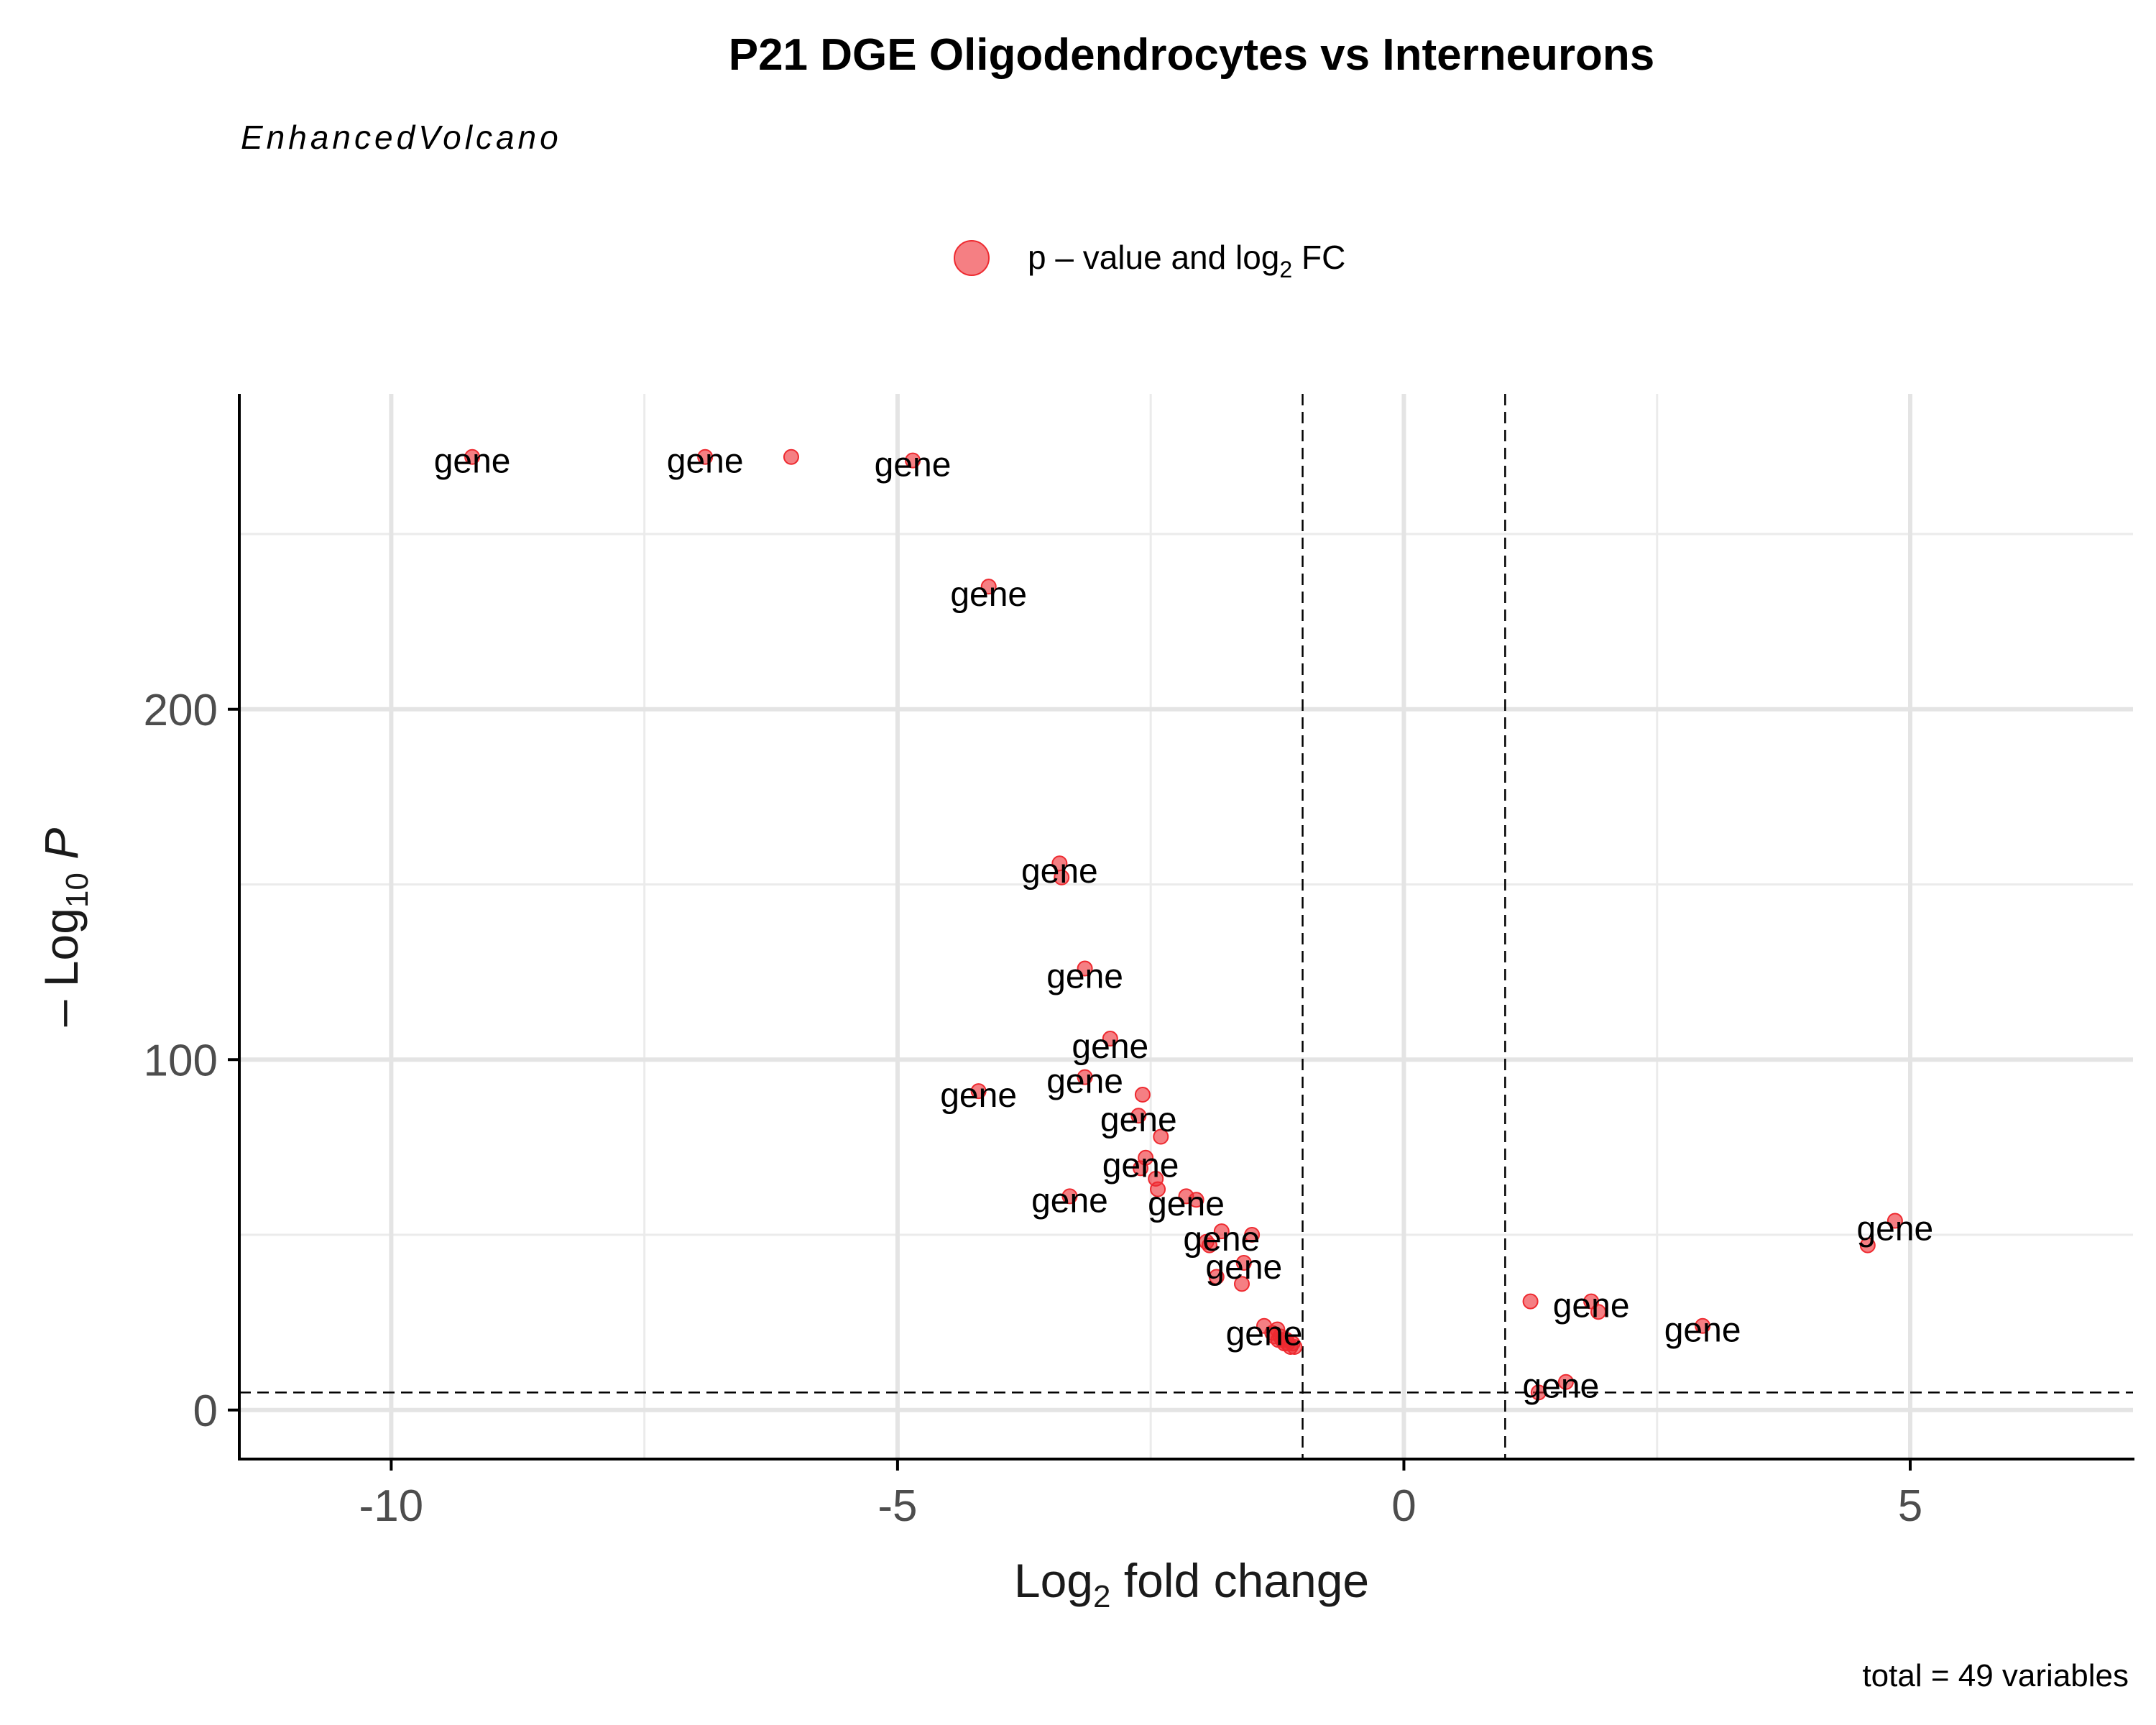 The image size is (2156, 1725). I want to click on legend: p – value and log2 FC, so click(1149, 260).